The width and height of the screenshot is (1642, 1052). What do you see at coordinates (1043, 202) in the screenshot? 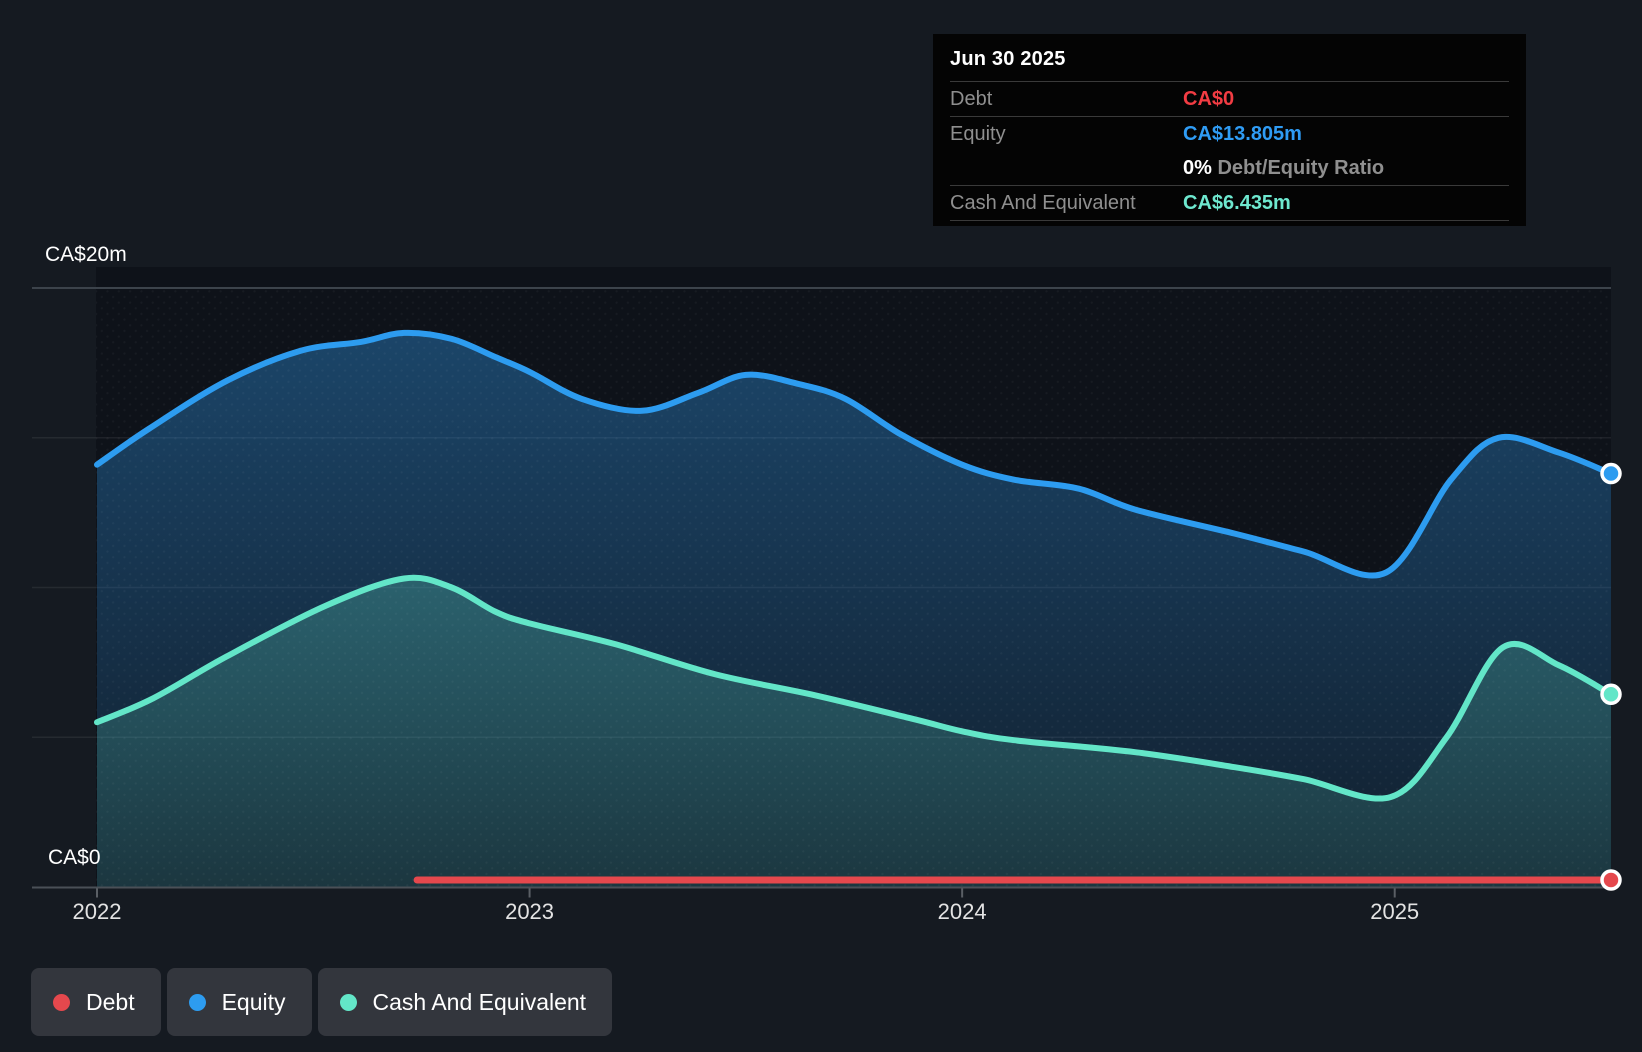
I see `tooltip-cash-label: Cash And Equivalent` at bounding box center [1043, 202].